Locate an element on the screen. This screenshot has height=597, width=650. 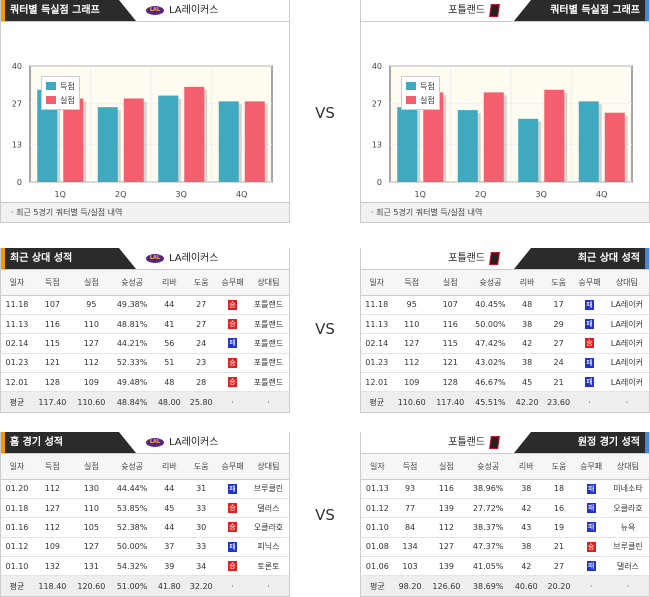
column-header: 상대팀 is located at coordinates (268, 467).